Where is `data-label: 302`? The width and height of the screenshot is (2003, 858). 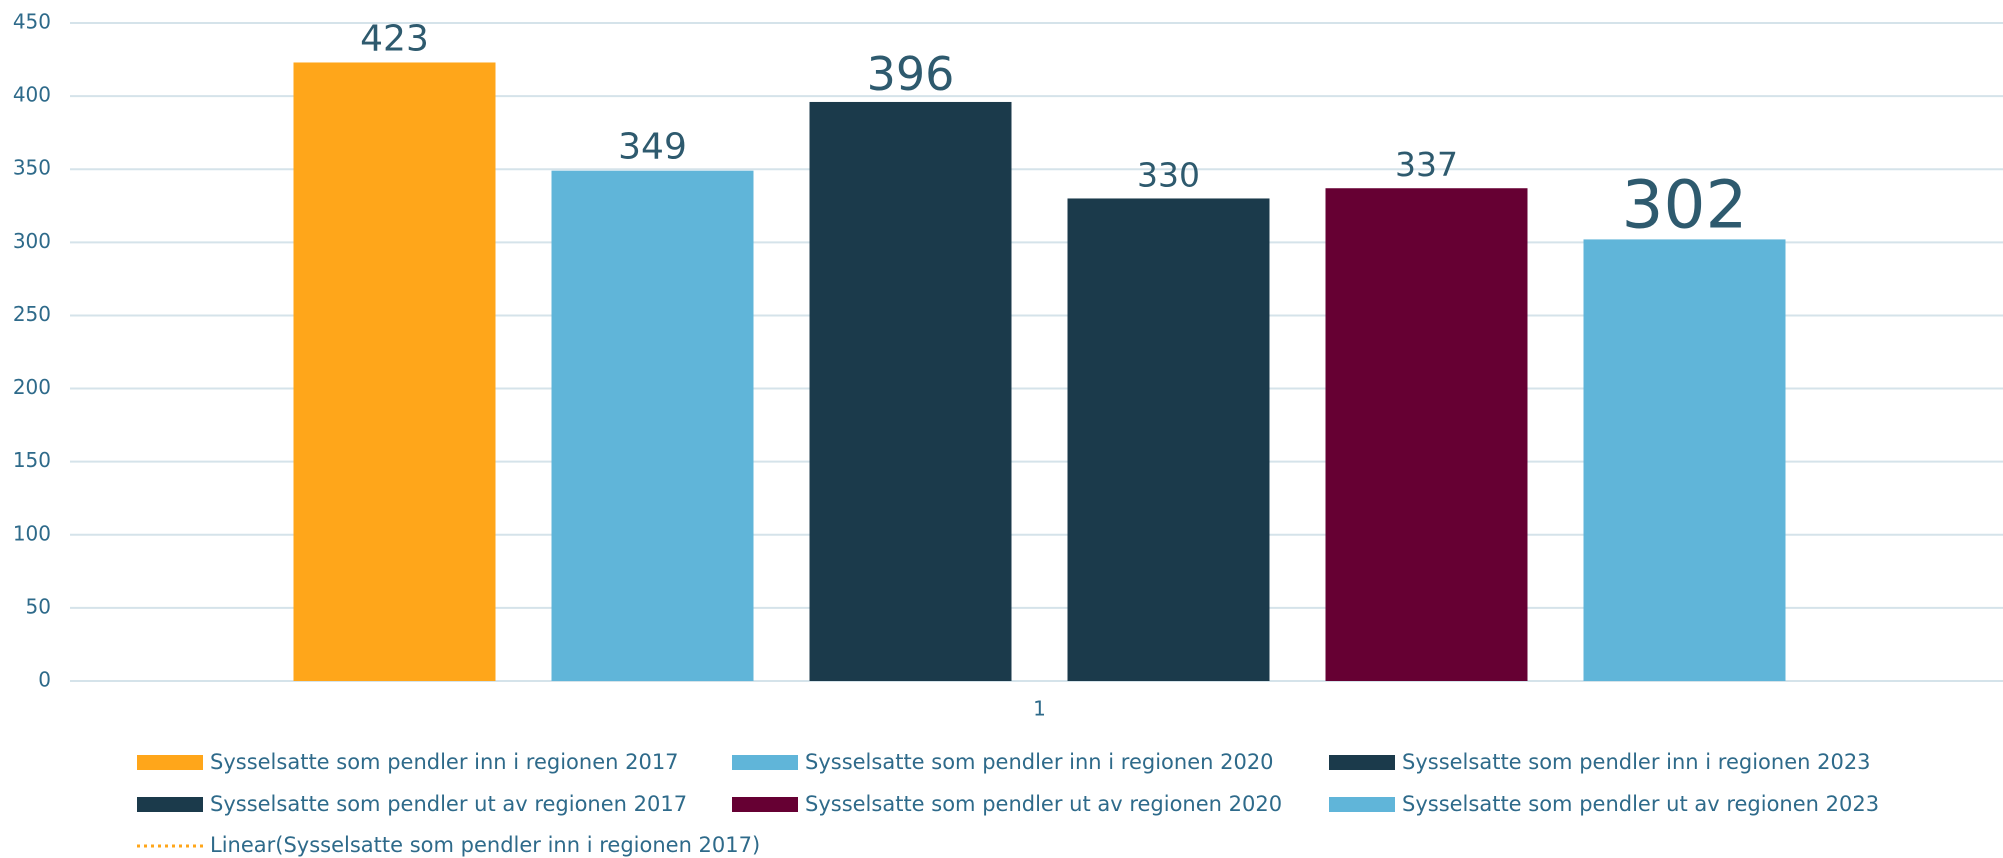 data-label: 302 is located at coordinates (1685, 204).